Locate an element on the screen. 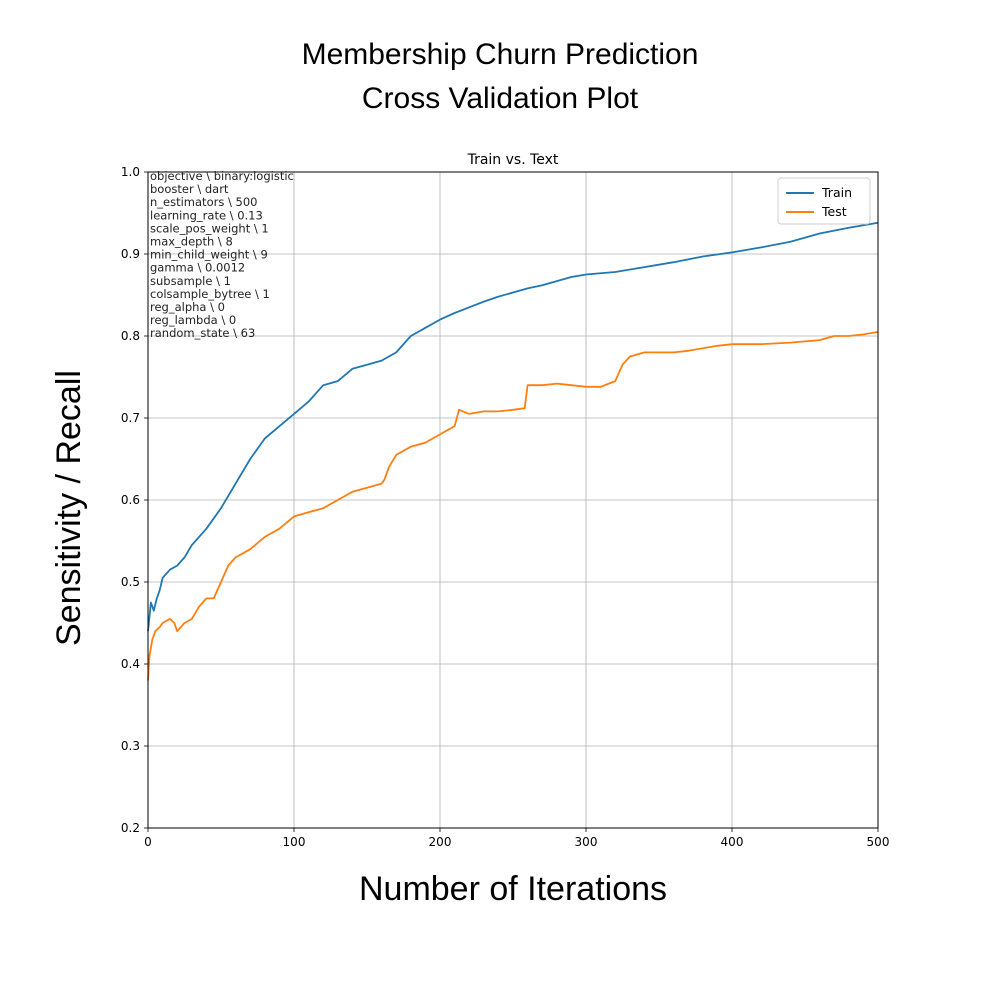  parameter-annotation-line: scale_pos_weight \ 1 is located at coordinates (209, 228).